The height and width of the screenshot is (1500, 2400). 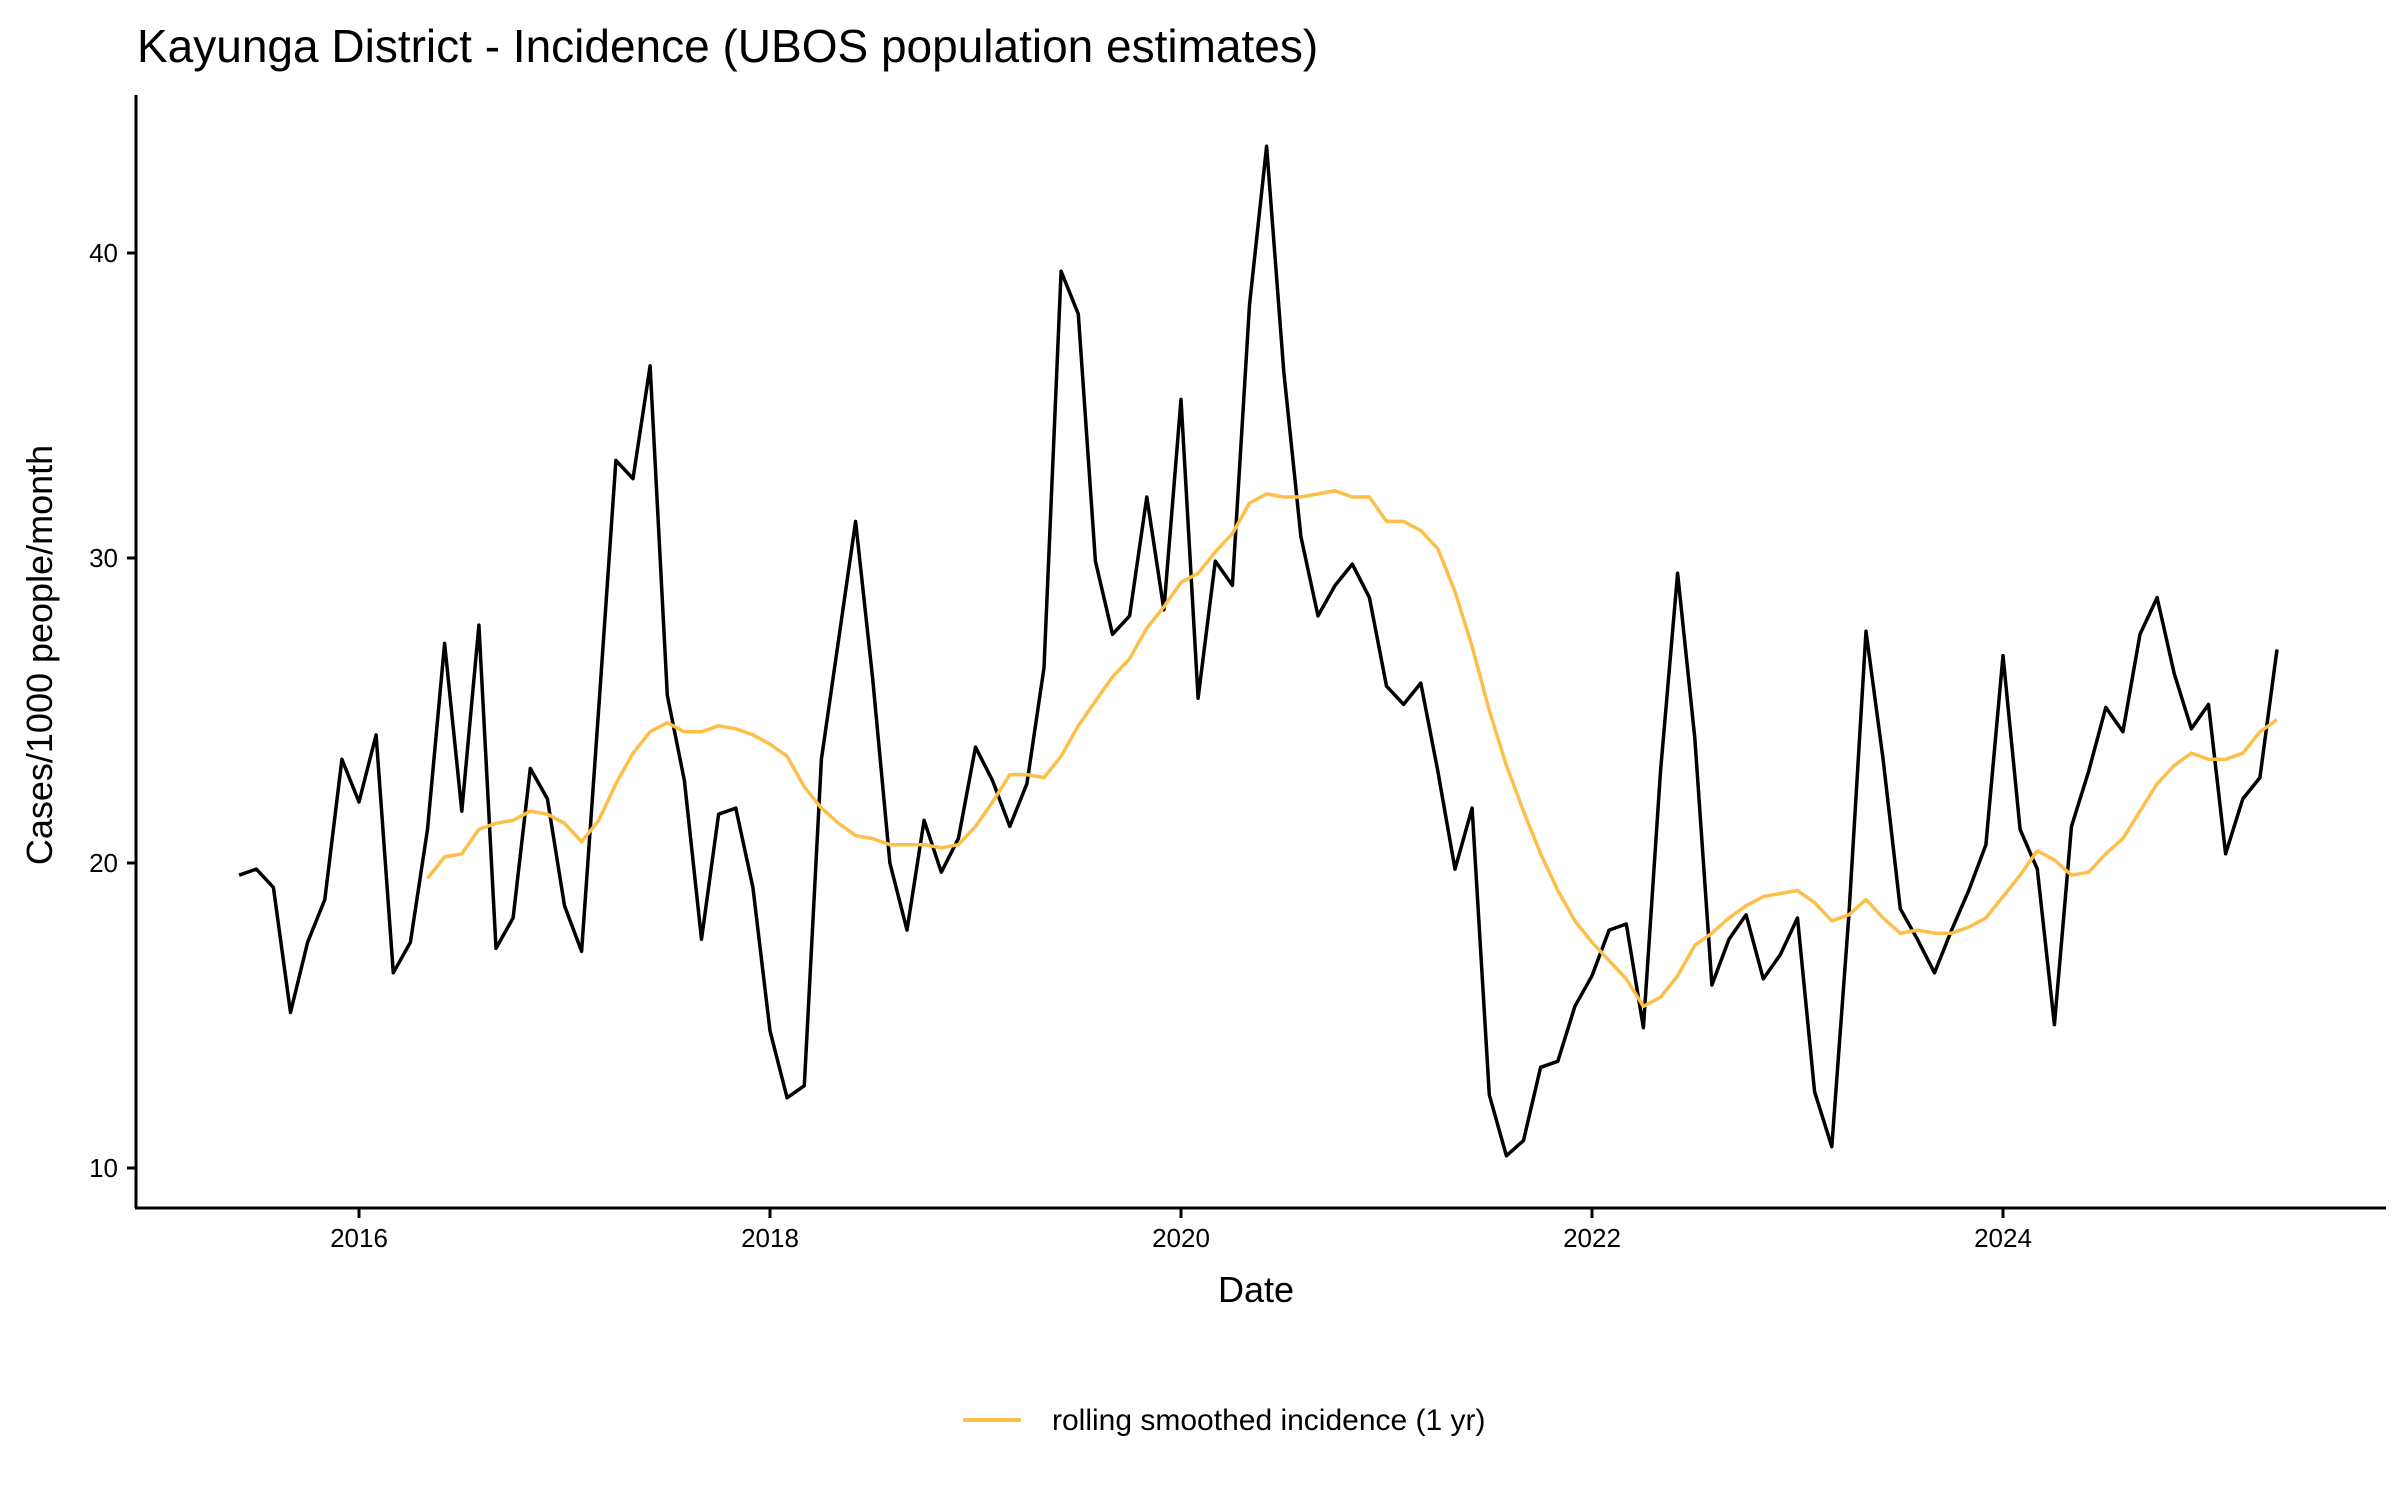 What do you see at coordinates (39, 655) in the screenshot?
I see `y-axis-title: Cases/1000 people/month` at bounding box center [39, 655].